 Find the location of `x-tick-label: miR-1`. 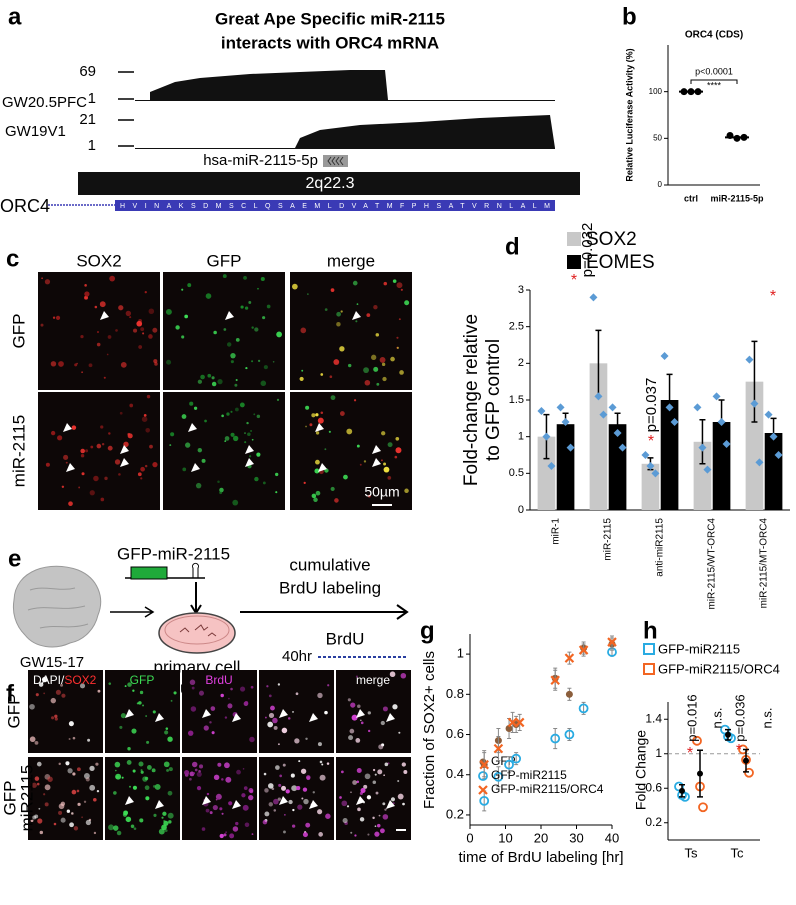

x-tick-label: miR-1 is located at coordinates (556, 531).